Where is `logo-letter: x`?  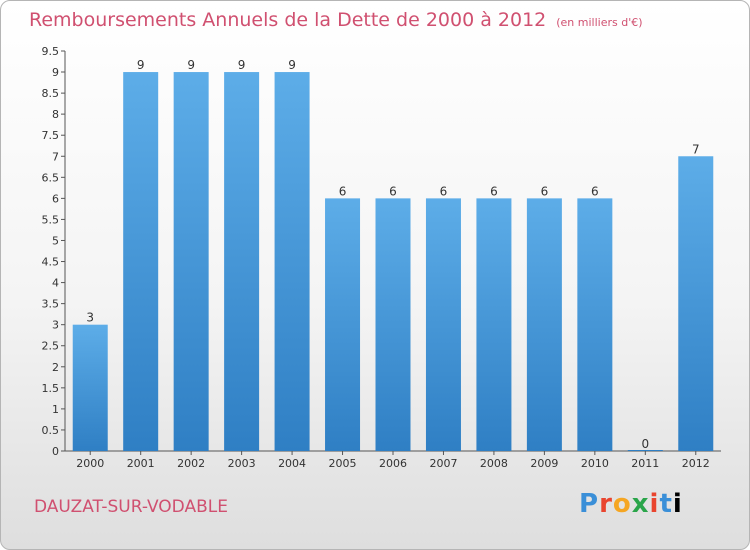
logo-letter: x is located at coordinates (640, 504).